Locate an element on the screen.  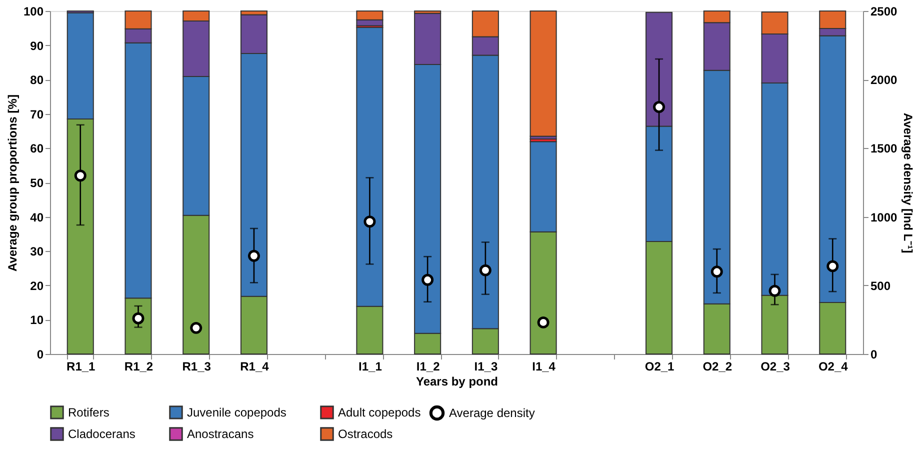
x-tick-label: O2_2 is located at coordinates (717, 367).